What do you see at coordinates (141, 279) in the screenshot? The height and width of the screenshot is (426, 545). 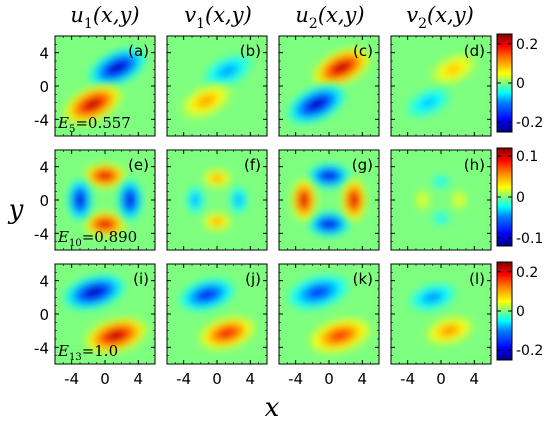 I see `panel-label: (i)` at bounding box center [141, 279].